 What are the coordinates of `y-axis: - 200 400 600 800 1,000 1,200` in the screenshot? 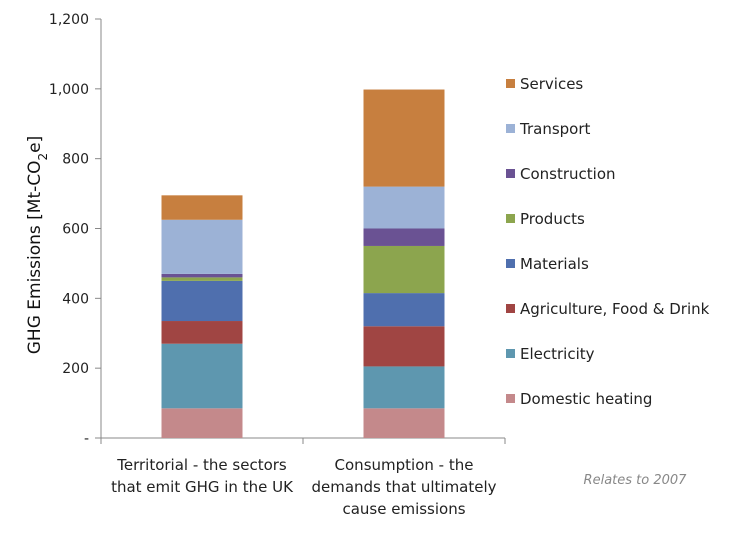 It's located at (75, 229).